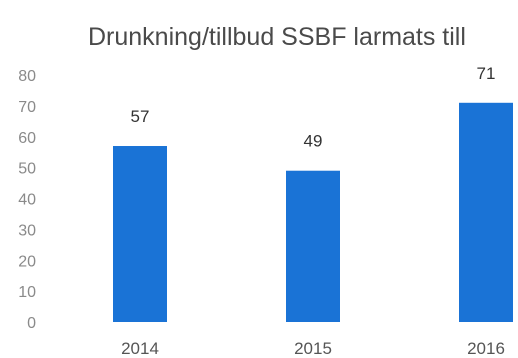 This screenshot has width=518, height=358. I want to click on y-axis: 0 10 20 30 40 50 60 70 80, so click(27, 200).